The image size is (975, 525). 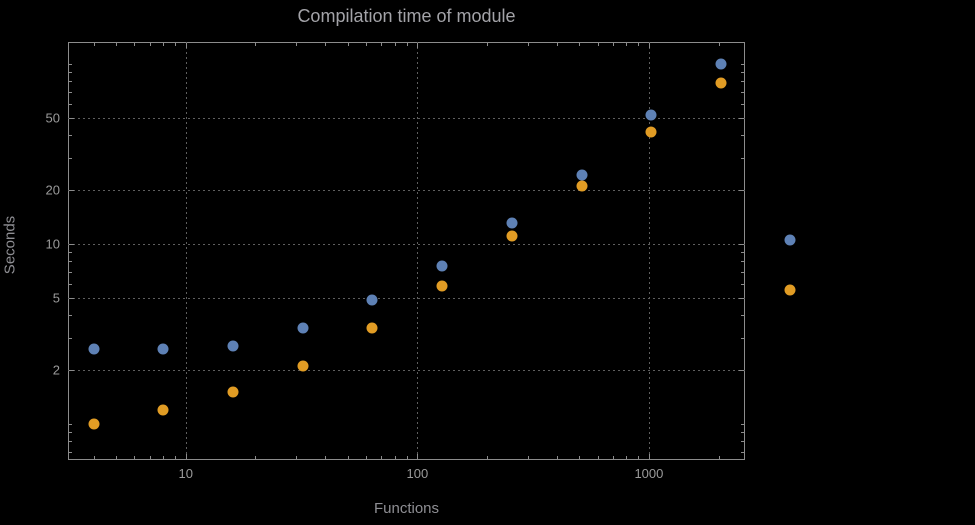 What do you see at coordinates (56, 370) in the screenshot?
I see `y-tick-label: 2` at bounding box center [56, 370].